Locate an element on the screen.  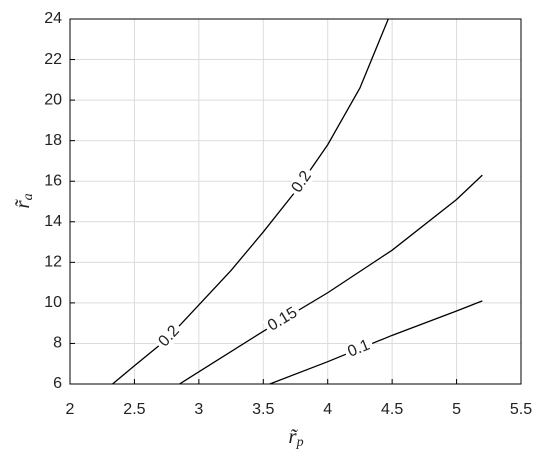
y-label-symbol: r̃ is located at coordinates (22, 203).